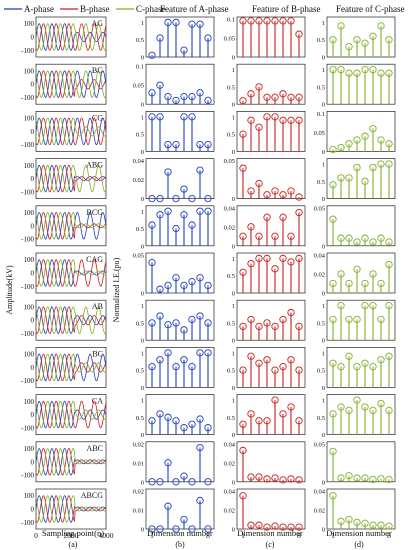  What do you see at coordinates (138, 463) in the screenshot?
I see `feature-ytick-label: 0.01` at bounding box center [138, 463].